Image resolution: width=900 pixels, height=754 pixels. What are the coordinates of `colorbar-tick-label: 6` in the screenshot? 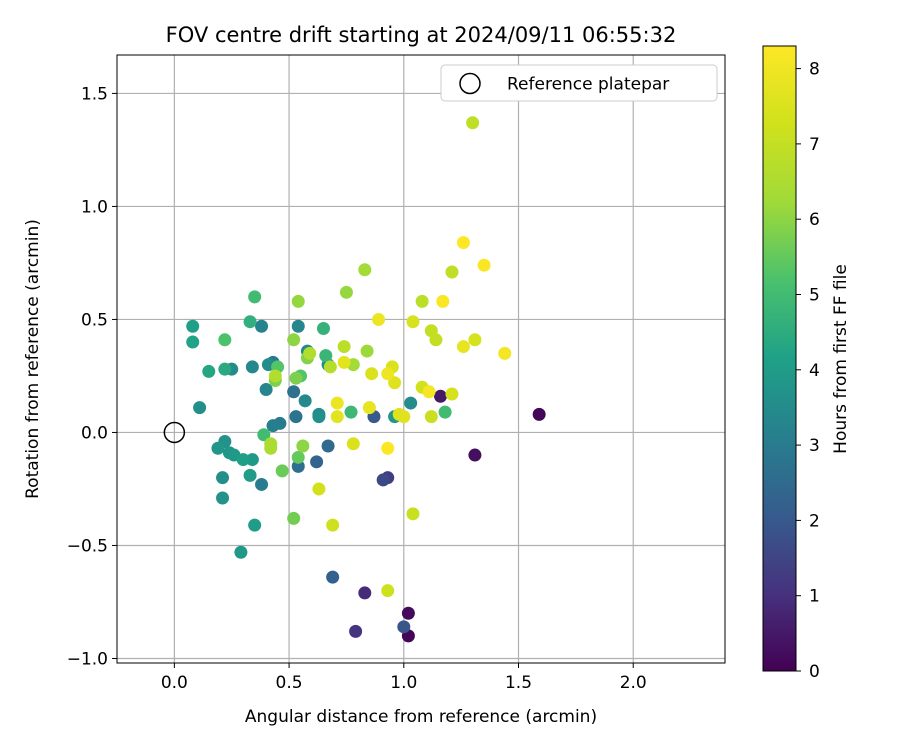 It's located at (814, 220).